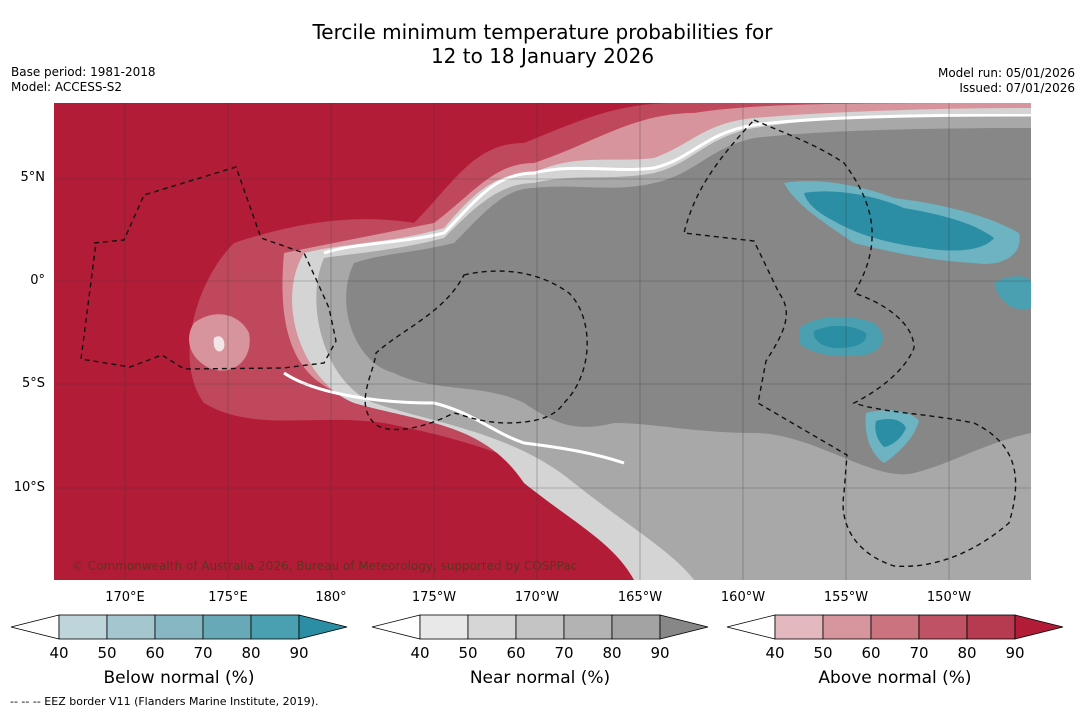 Image resolution: width=1085 pixels, height=713 pixels. Describe the element at coordinates (1015, 653) in the screenshot. I see `above-tick-90: 90` at that location.